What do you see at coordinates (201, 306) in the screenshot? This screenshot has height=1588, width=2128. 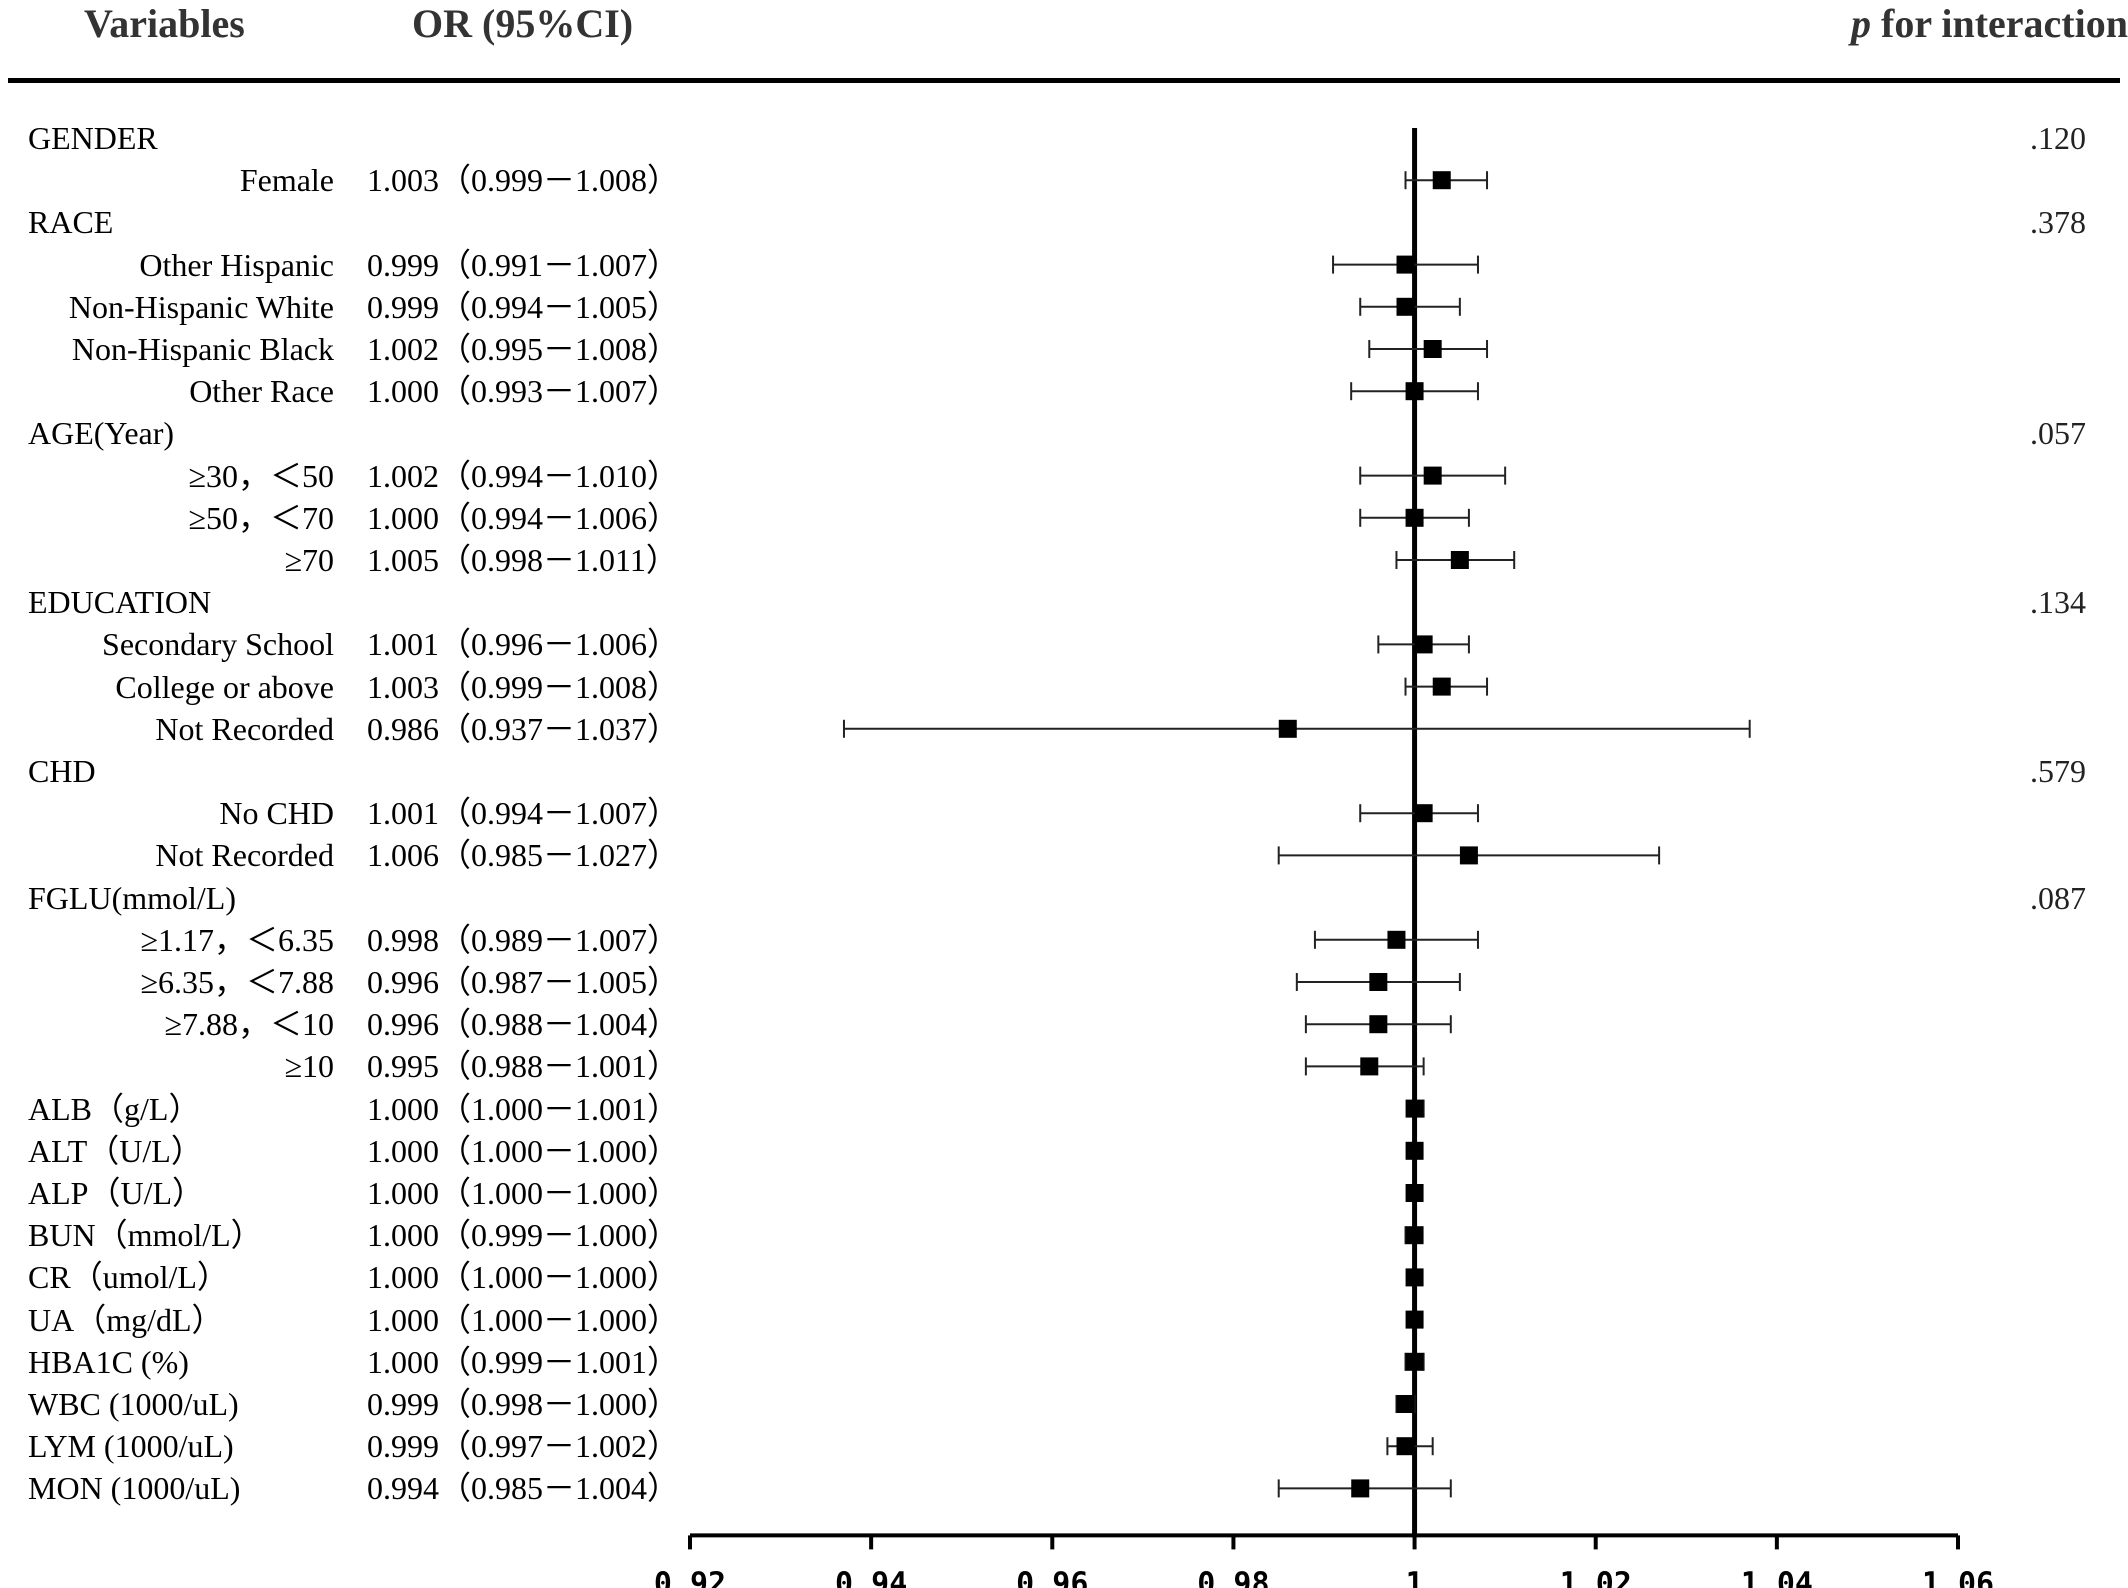 I see `row-label: Non-Hispanic White` at bounding box center [201, 306].